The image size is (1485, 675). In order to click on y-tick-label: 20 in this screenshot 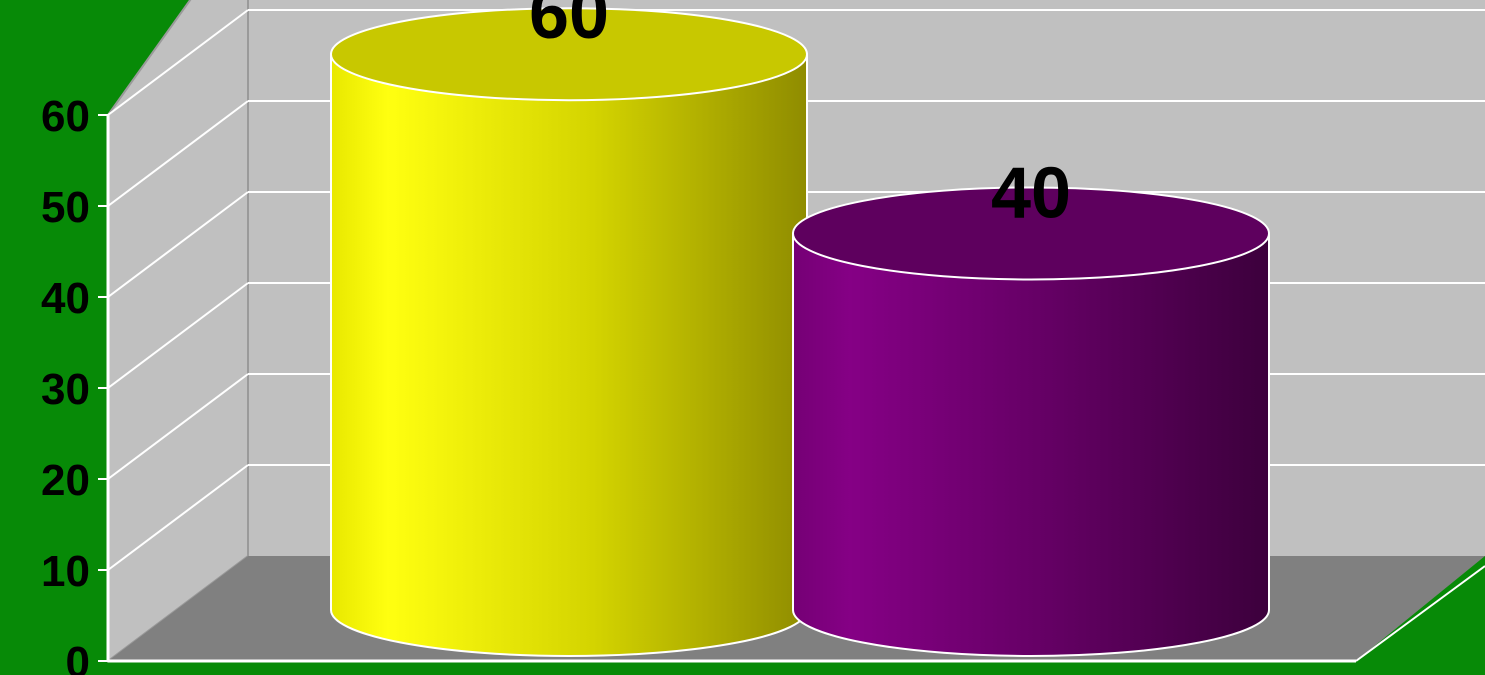, I will do `click(65, 480)`.